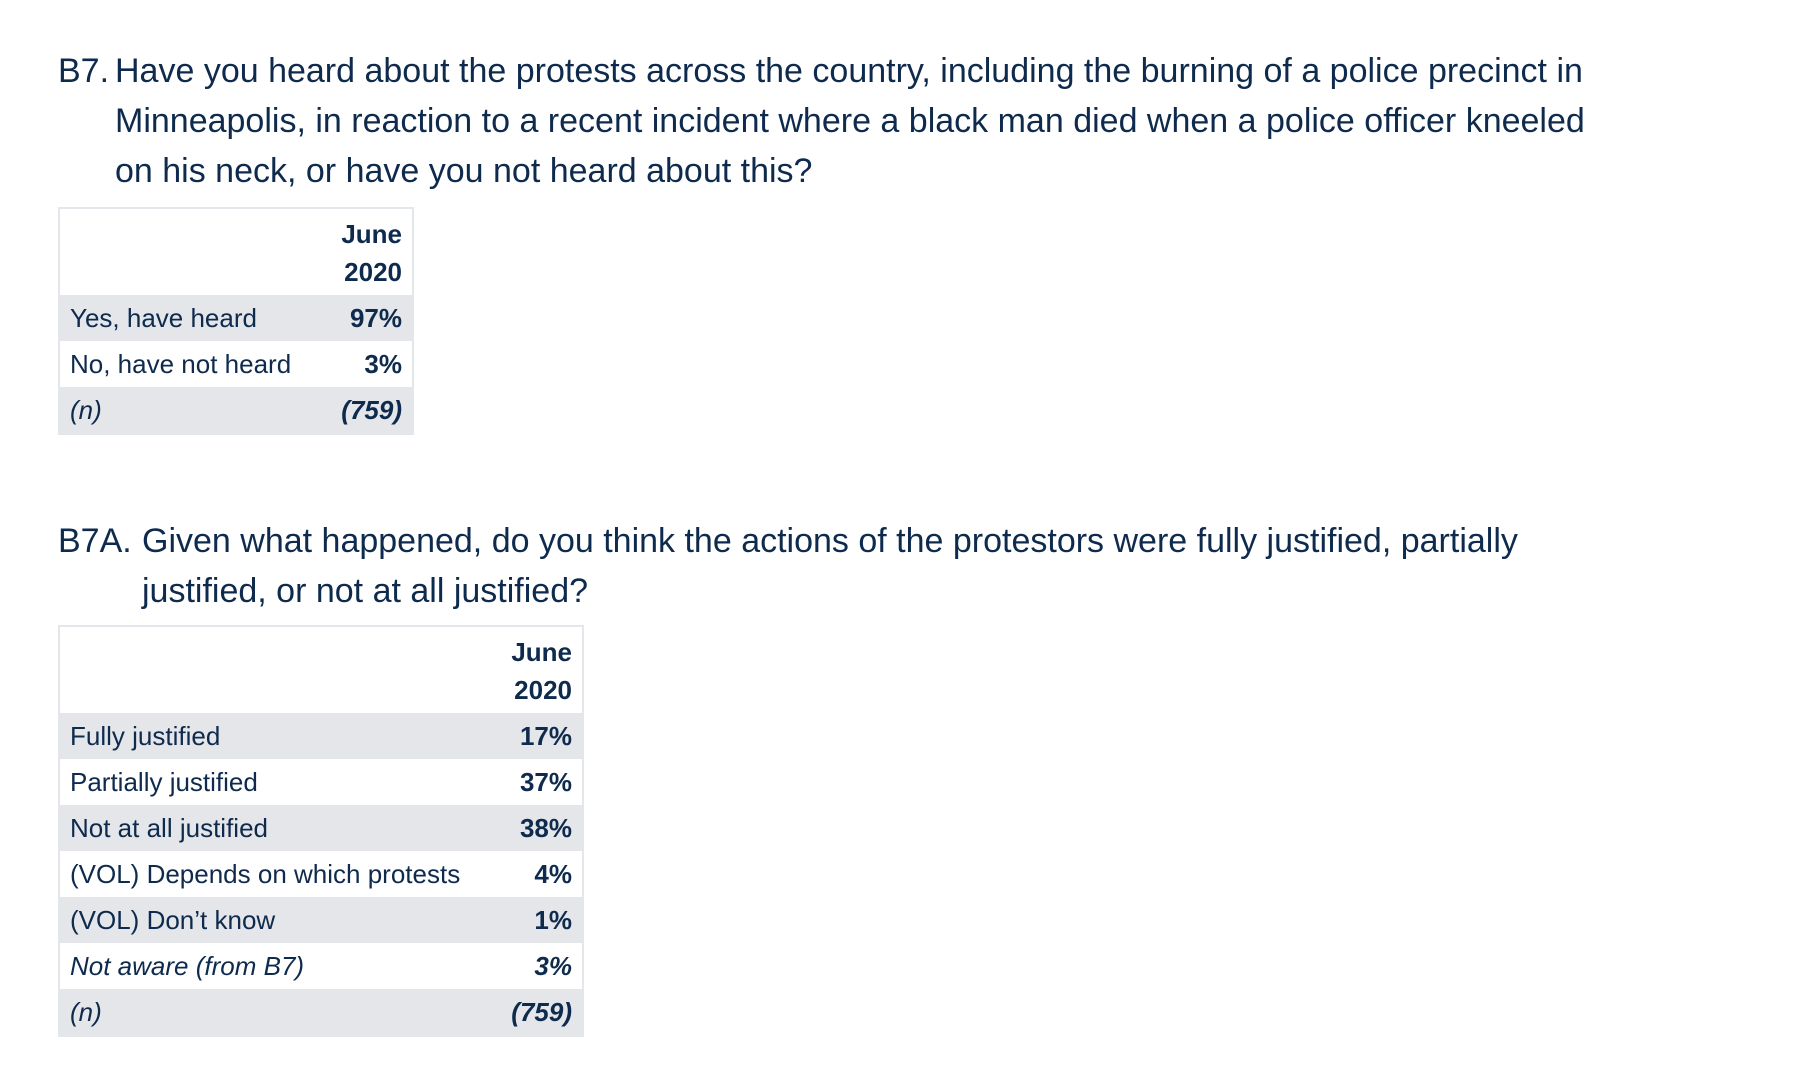  Describe the element at coordinates (181, 364) in the screenshot. I see `row-label: No, have not heard` at that location.